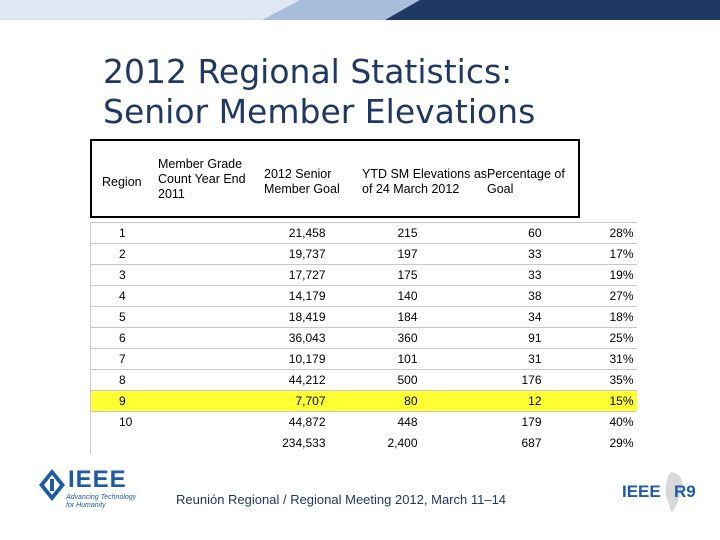  I want to click on cell-goal: 360, so click(374, 338).